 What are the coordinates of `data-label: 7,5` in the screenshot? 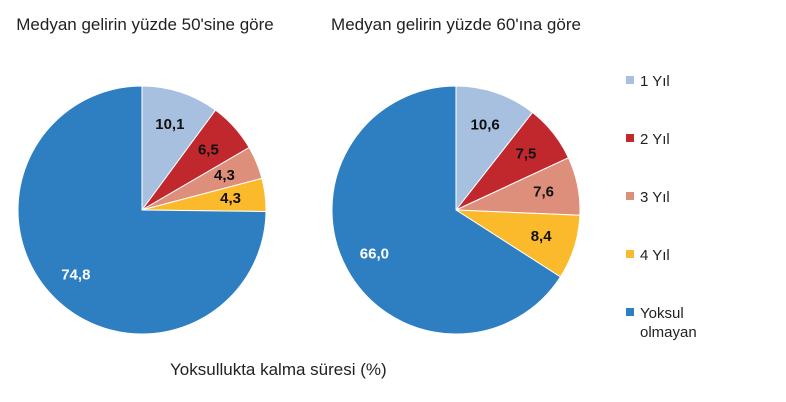 It's located at (526, 154).